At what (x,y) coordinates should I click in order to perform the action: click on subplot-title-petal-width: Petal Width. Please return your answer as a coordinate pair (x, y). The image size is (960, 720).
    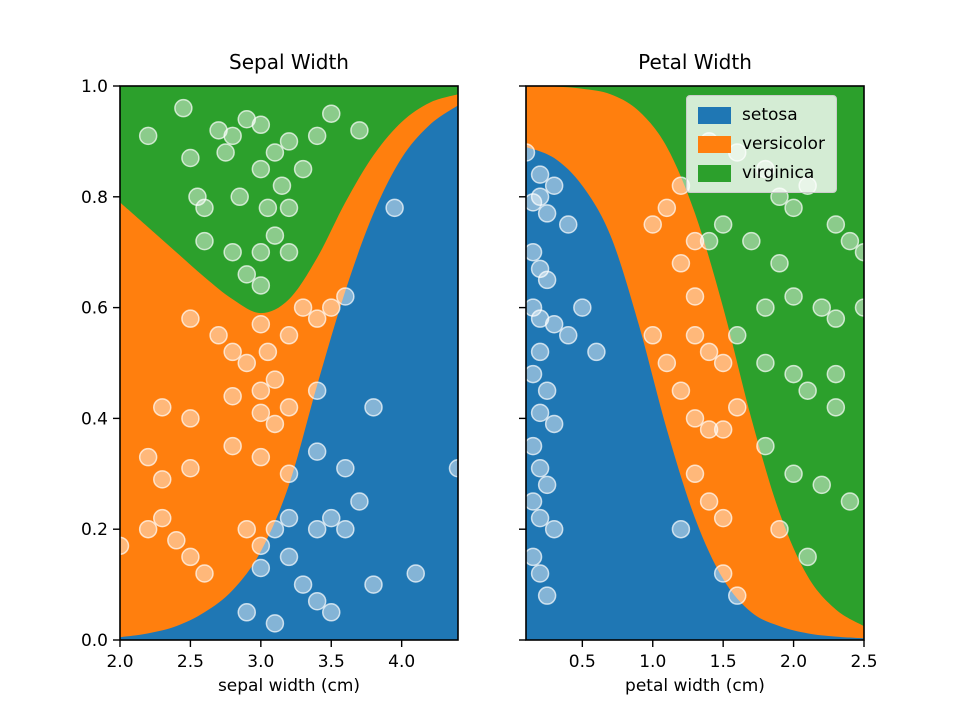
    Looking at the image, I should click on (695, 62).